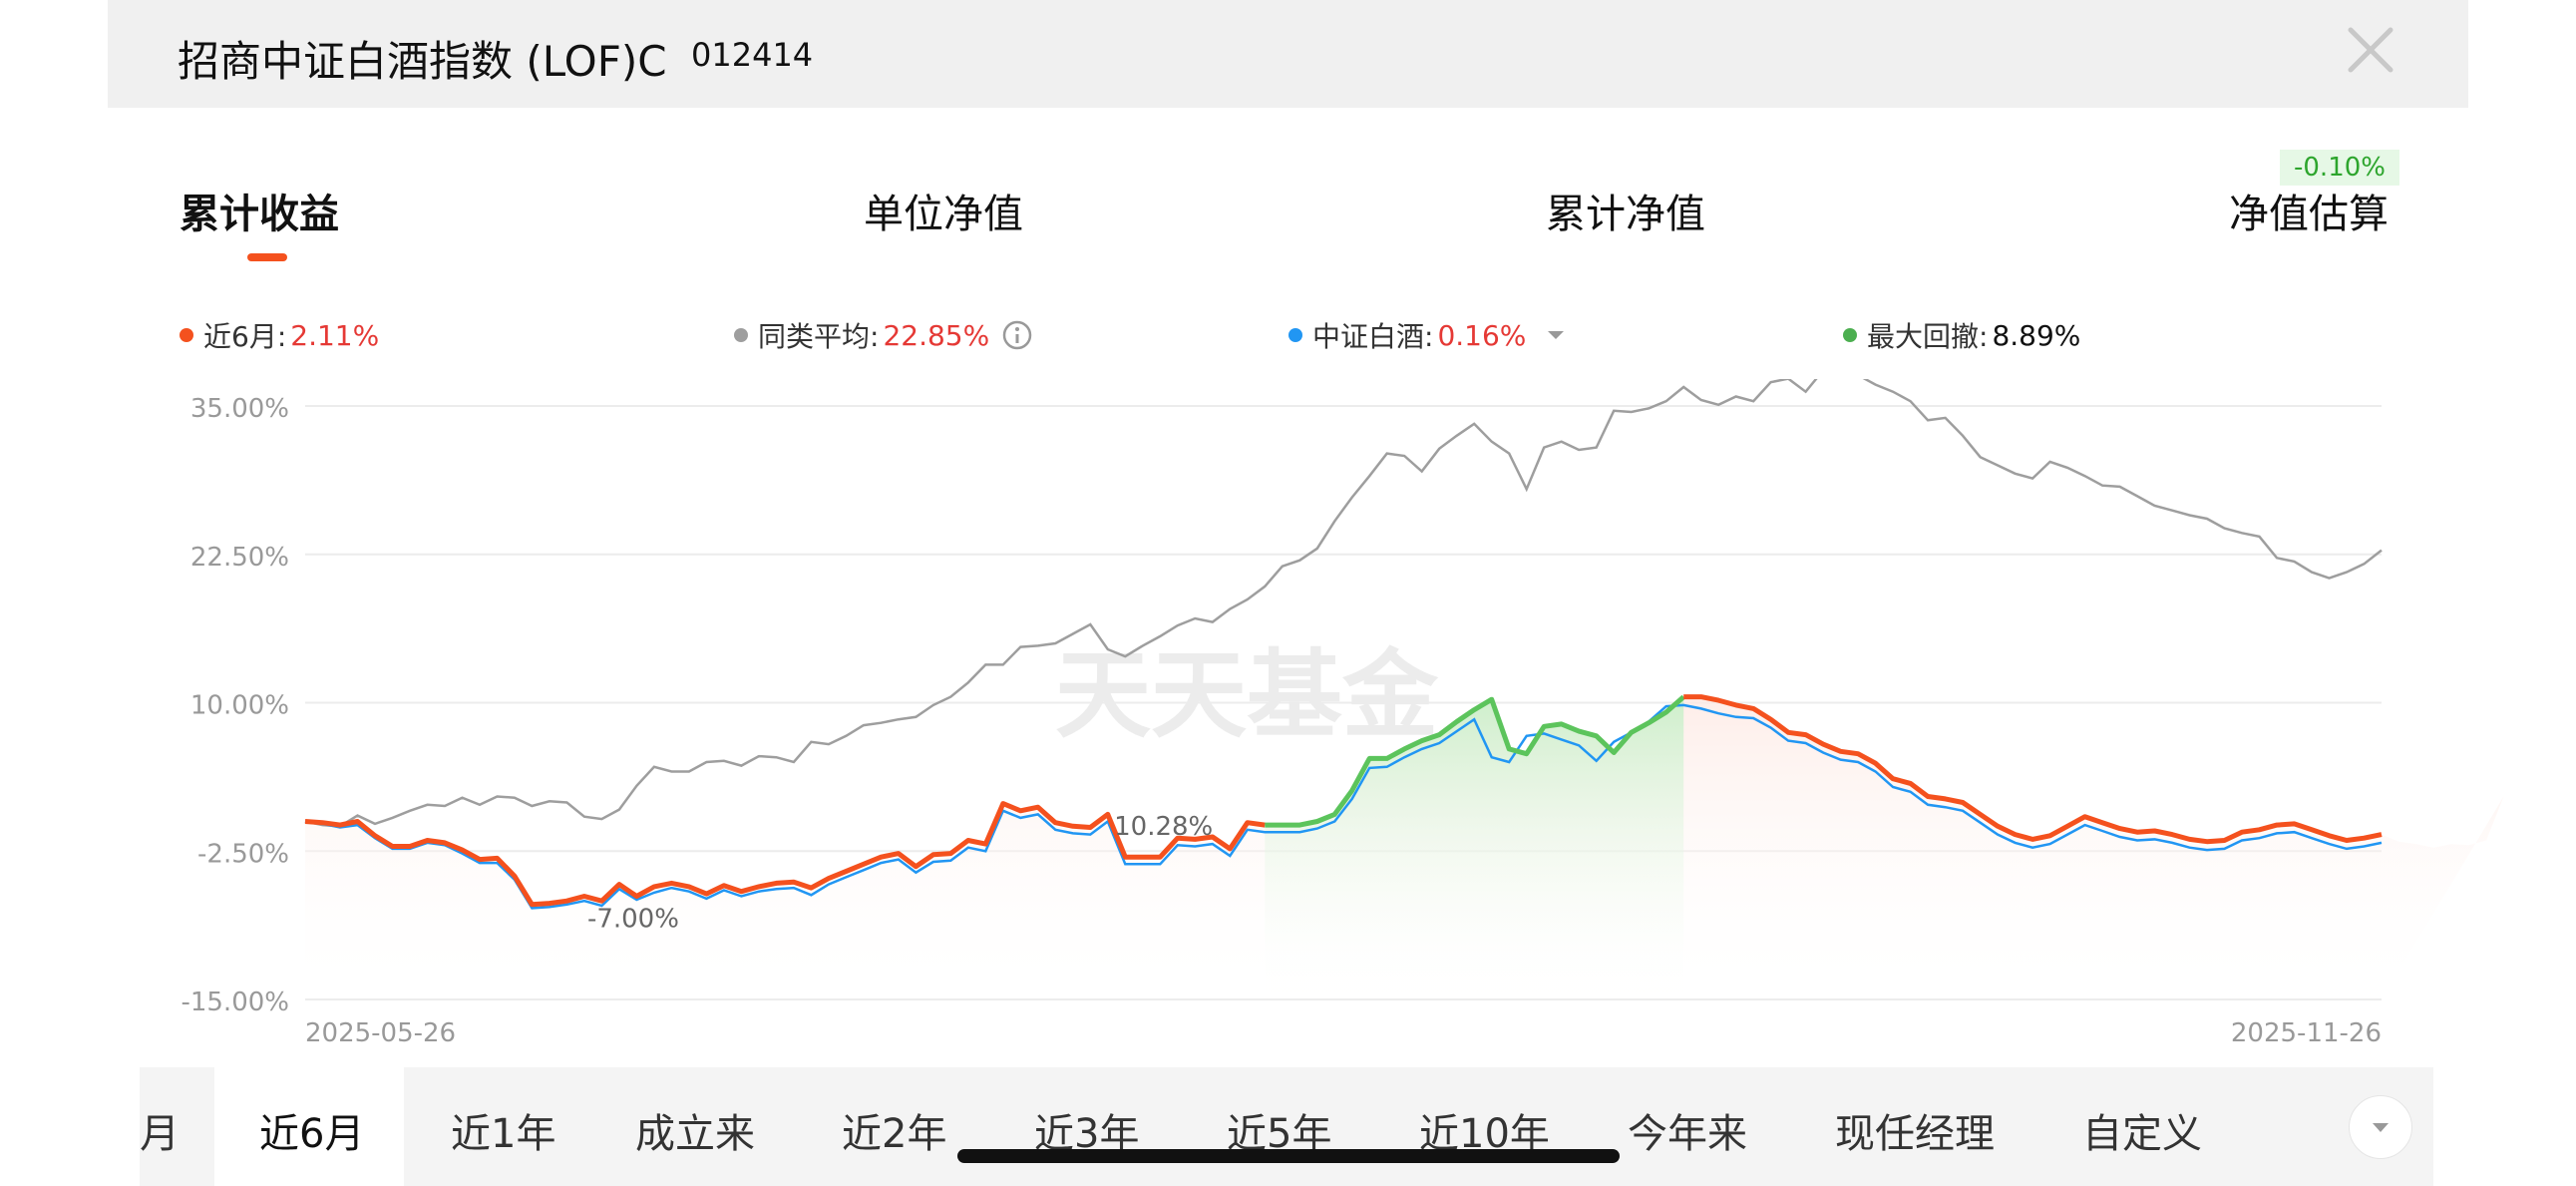  Describe the element at coordinates (2339, 168) in the screenshot. I see `estimate-change-badge: -0.10%` at that location.